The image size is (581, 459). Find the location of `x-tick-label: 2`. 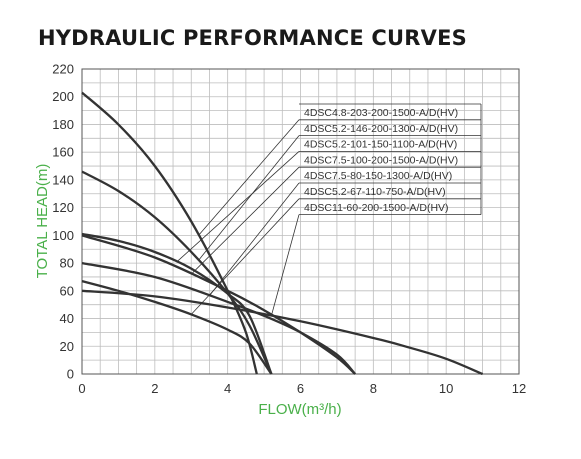

x-tick-label: 2 is located at coordinates (154, 388).